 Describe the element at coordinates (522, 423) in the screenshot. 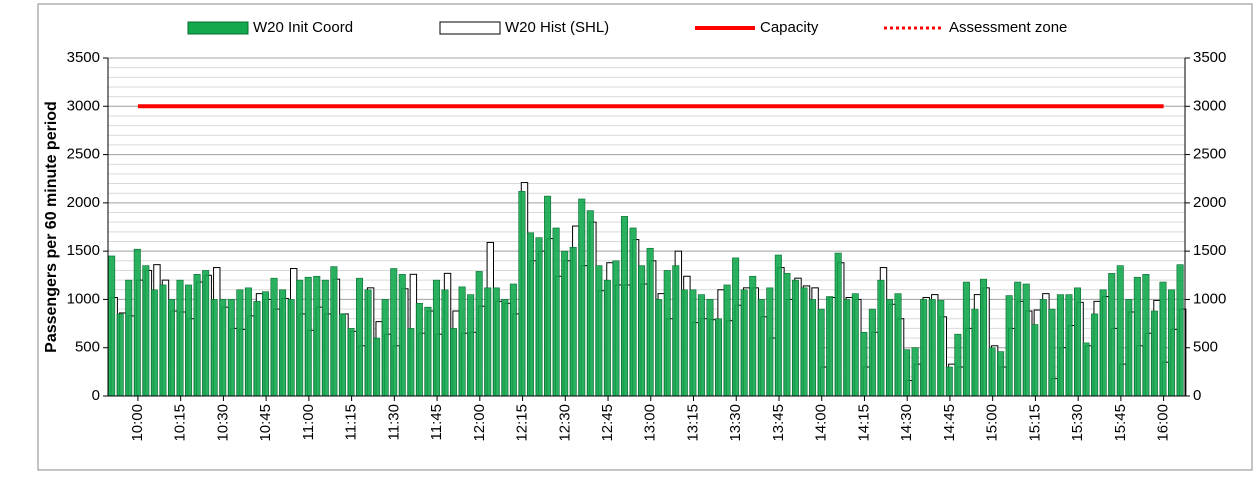

I see `x-tick-label: 12:15` at that location.